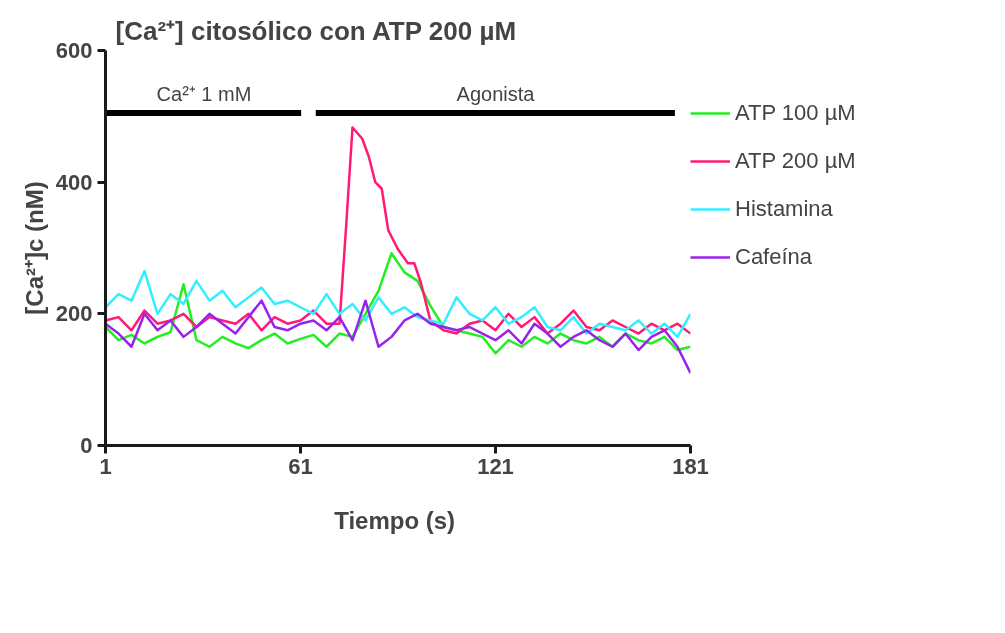 The height and width of the screenshot is (633, 1005). Describe the element at coordinates (316, 30) in the screenshot. I see `chart-title: [Ca²⁺] citosólico con ATP 200 µM` at that location.